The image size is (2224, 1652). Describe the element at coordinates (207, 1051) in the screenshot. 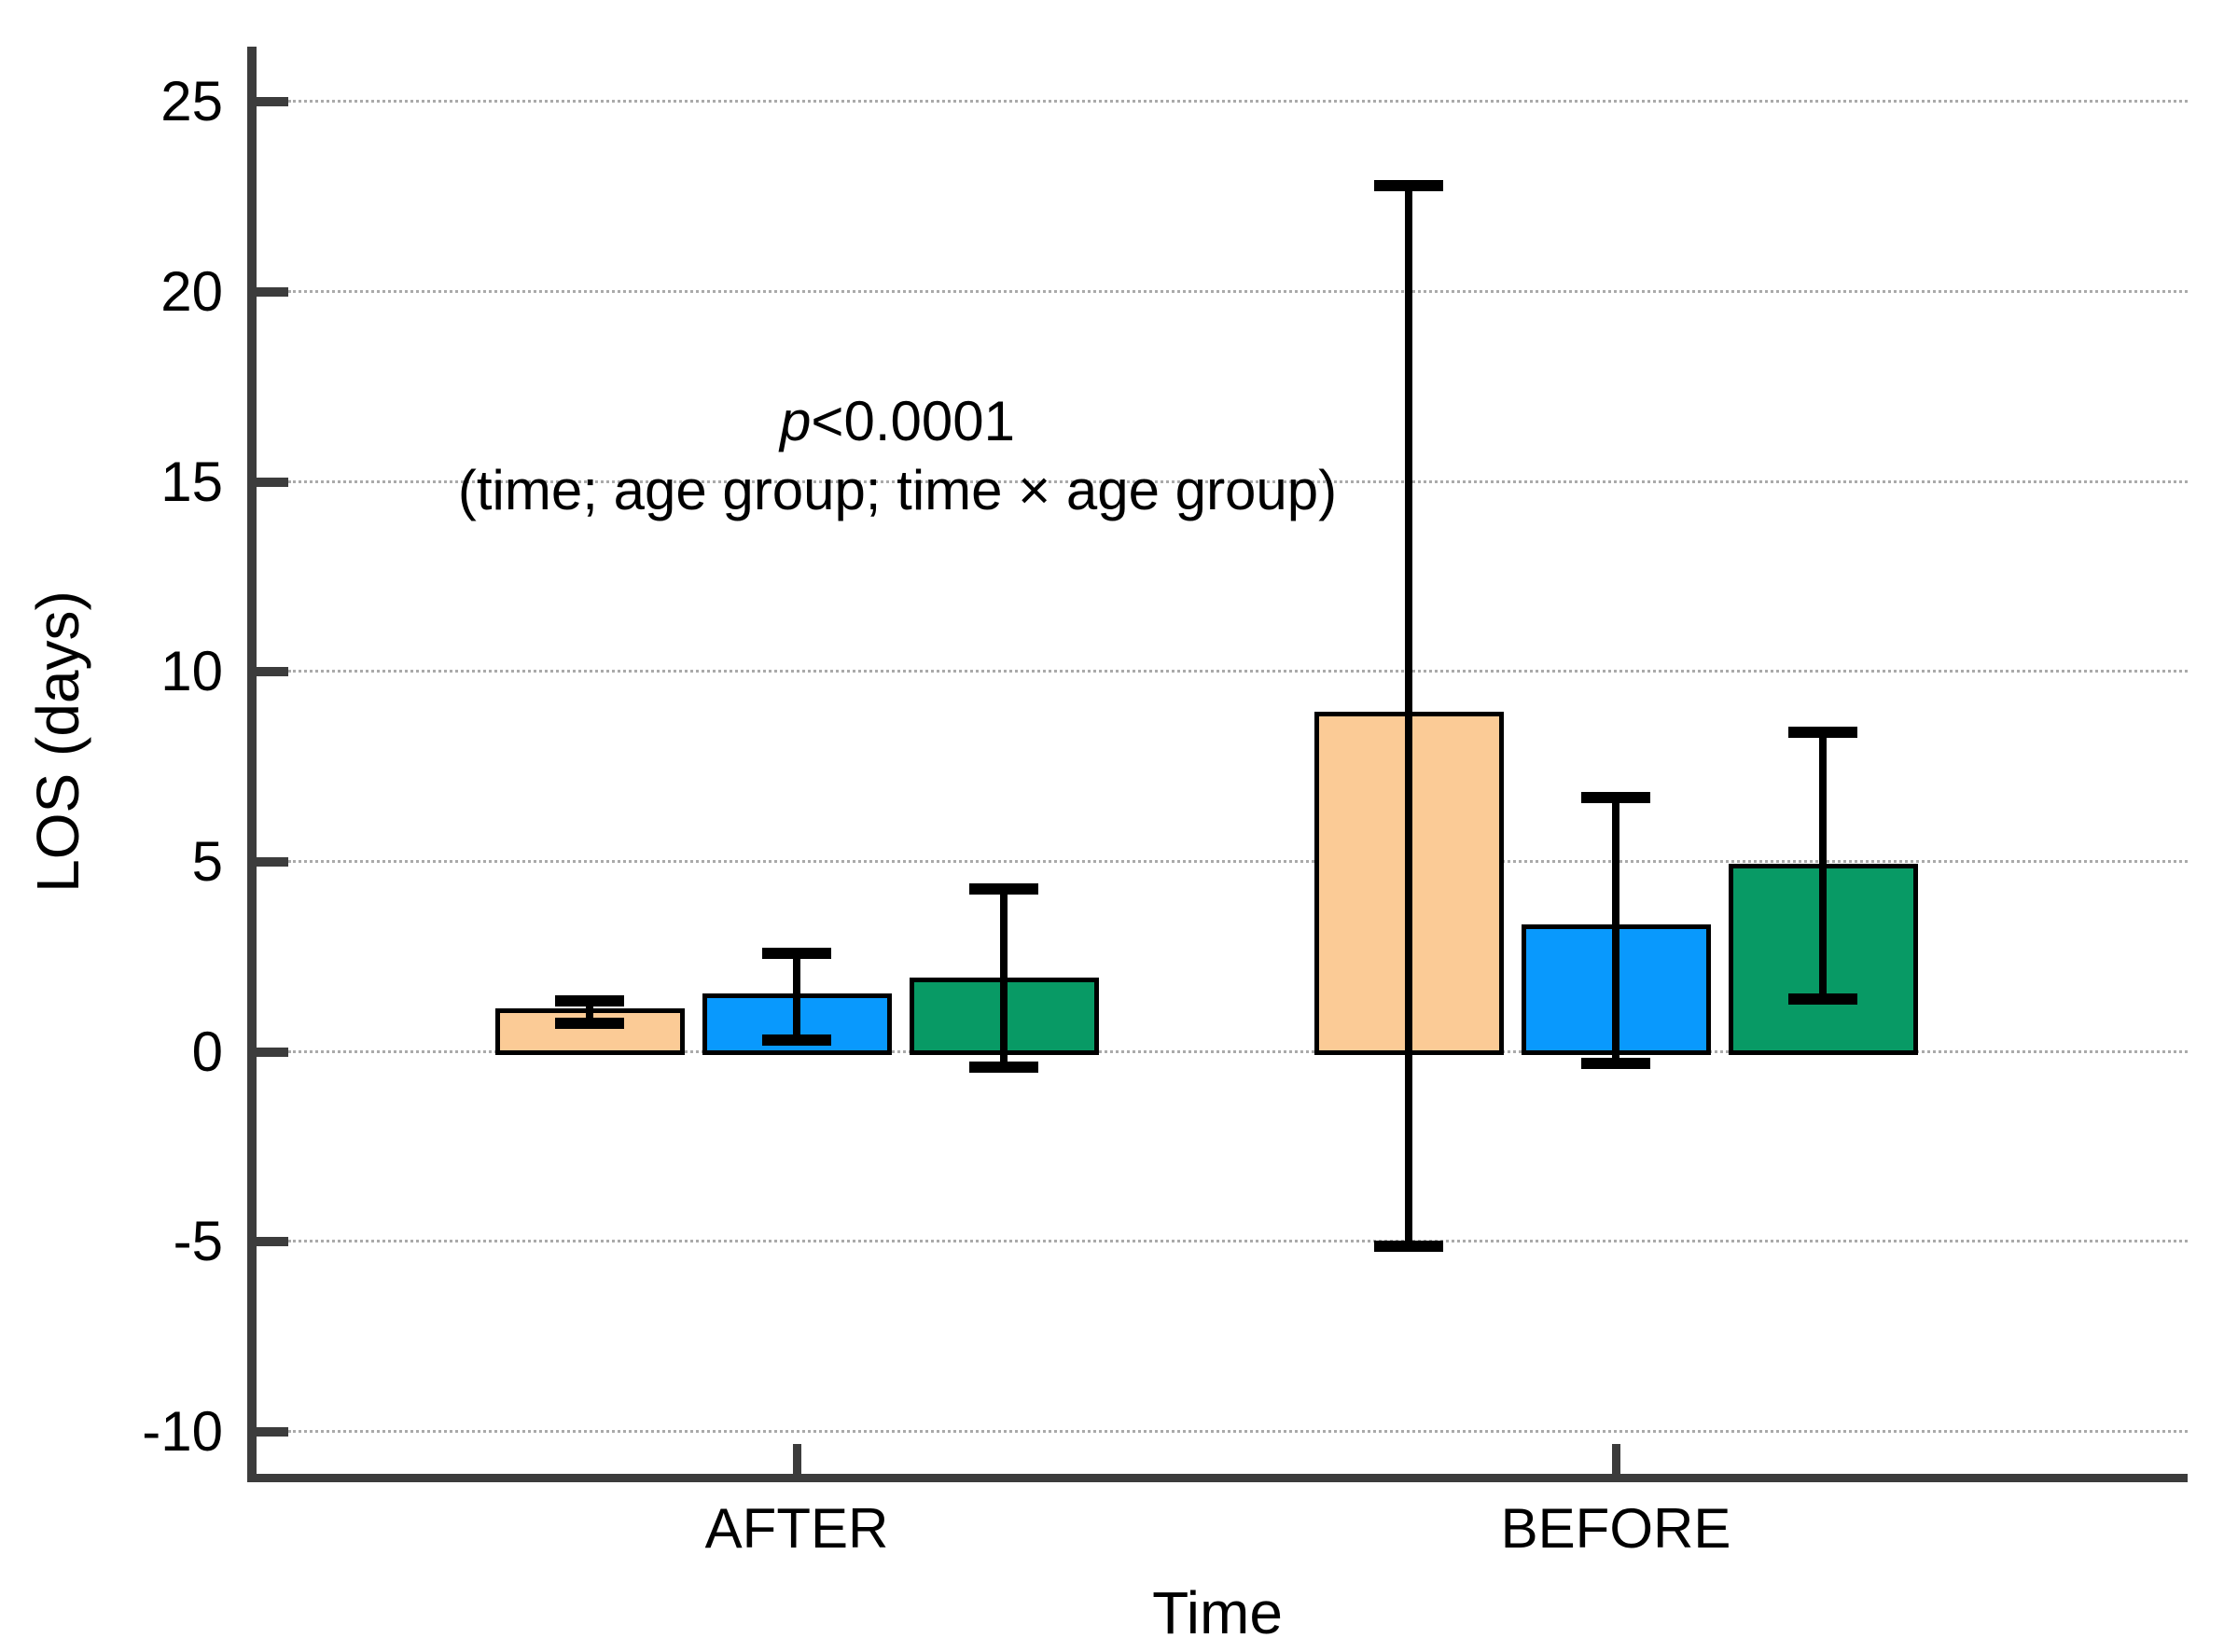

I see `y-tick-label: 0` at that location.